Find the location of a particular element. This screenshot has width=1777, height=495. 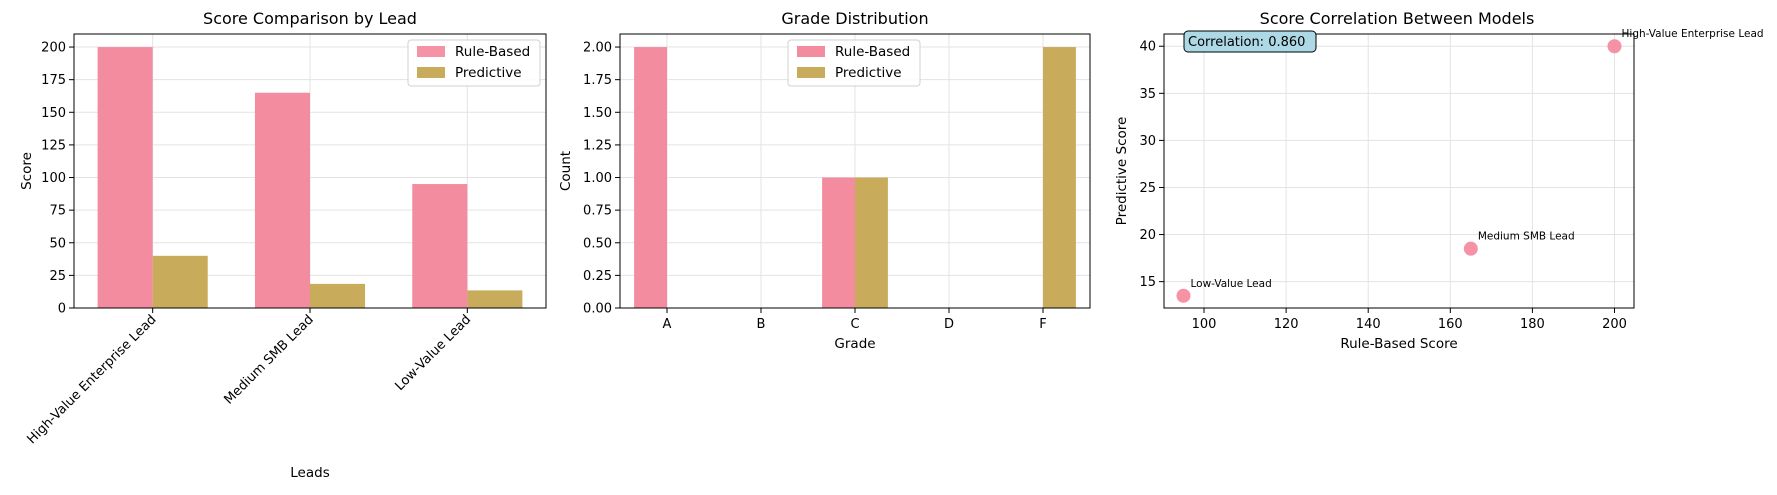

chart3-xtick-label: 200 is located at coordinates (1614, 324).